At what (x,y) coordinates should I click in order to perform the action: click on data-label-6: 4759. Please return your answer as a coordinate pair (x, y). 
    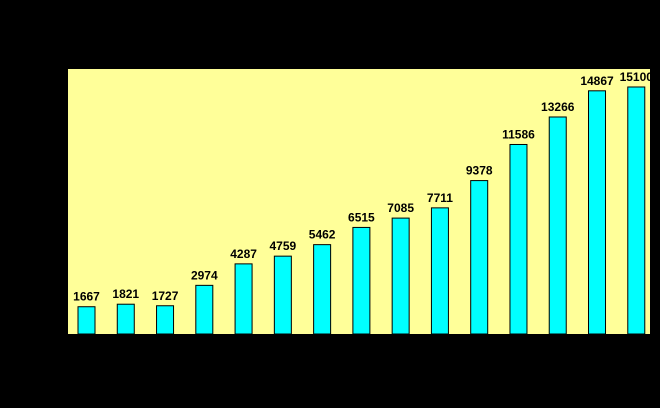
    Looking at the image, I should click on (282, 246).